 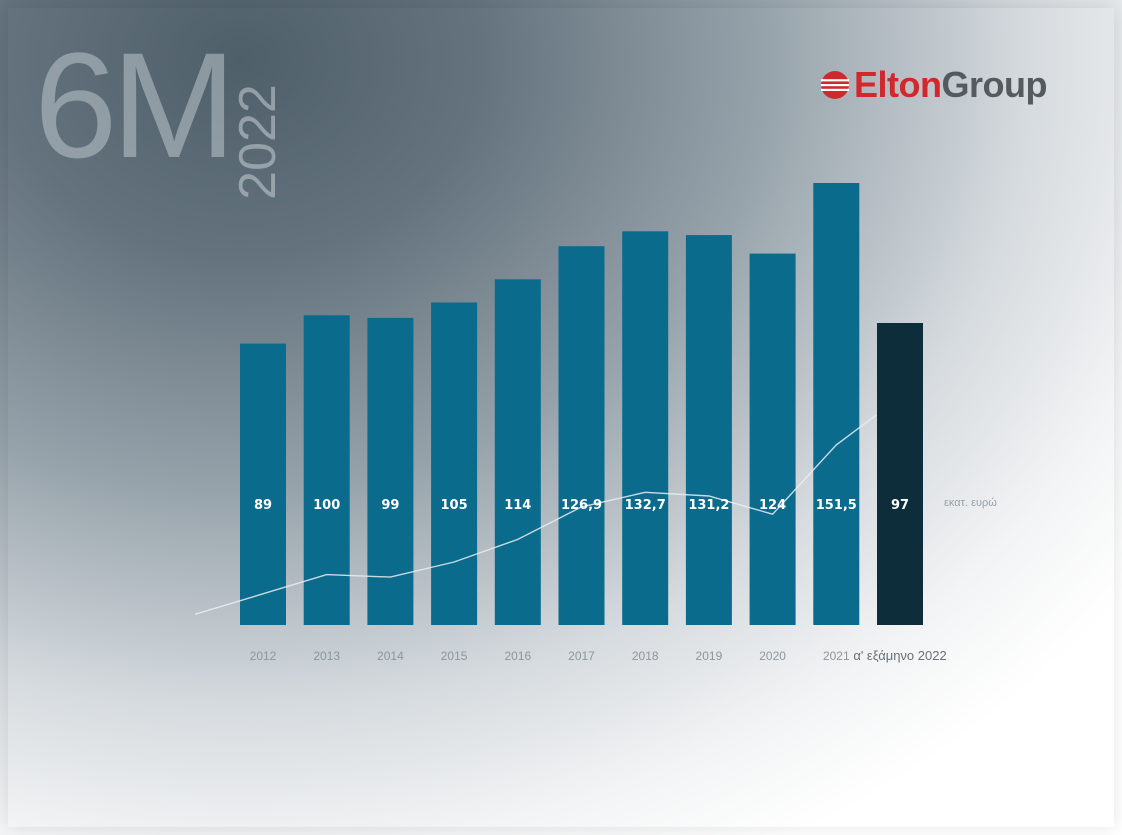 I want to click on brand-name-part1: Elton, so click(x=898, y=84).